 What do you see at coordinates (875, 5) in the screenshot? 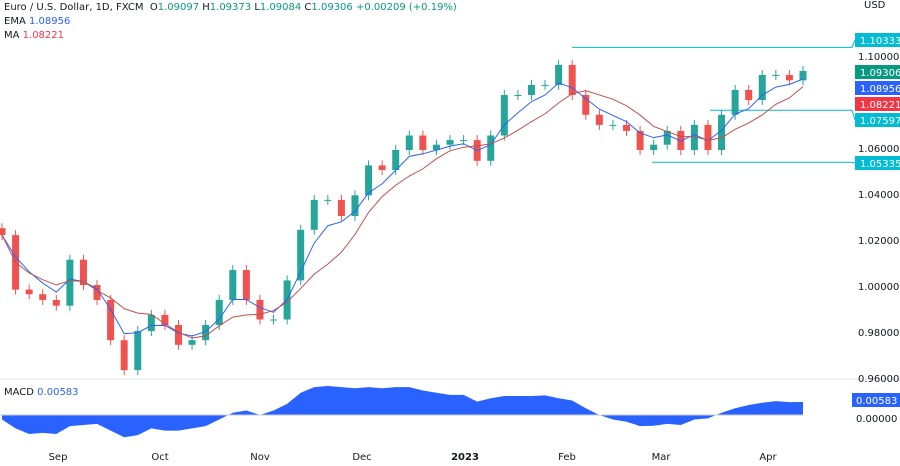
I see `currency-label: USD` at bounding box center [875, 5].